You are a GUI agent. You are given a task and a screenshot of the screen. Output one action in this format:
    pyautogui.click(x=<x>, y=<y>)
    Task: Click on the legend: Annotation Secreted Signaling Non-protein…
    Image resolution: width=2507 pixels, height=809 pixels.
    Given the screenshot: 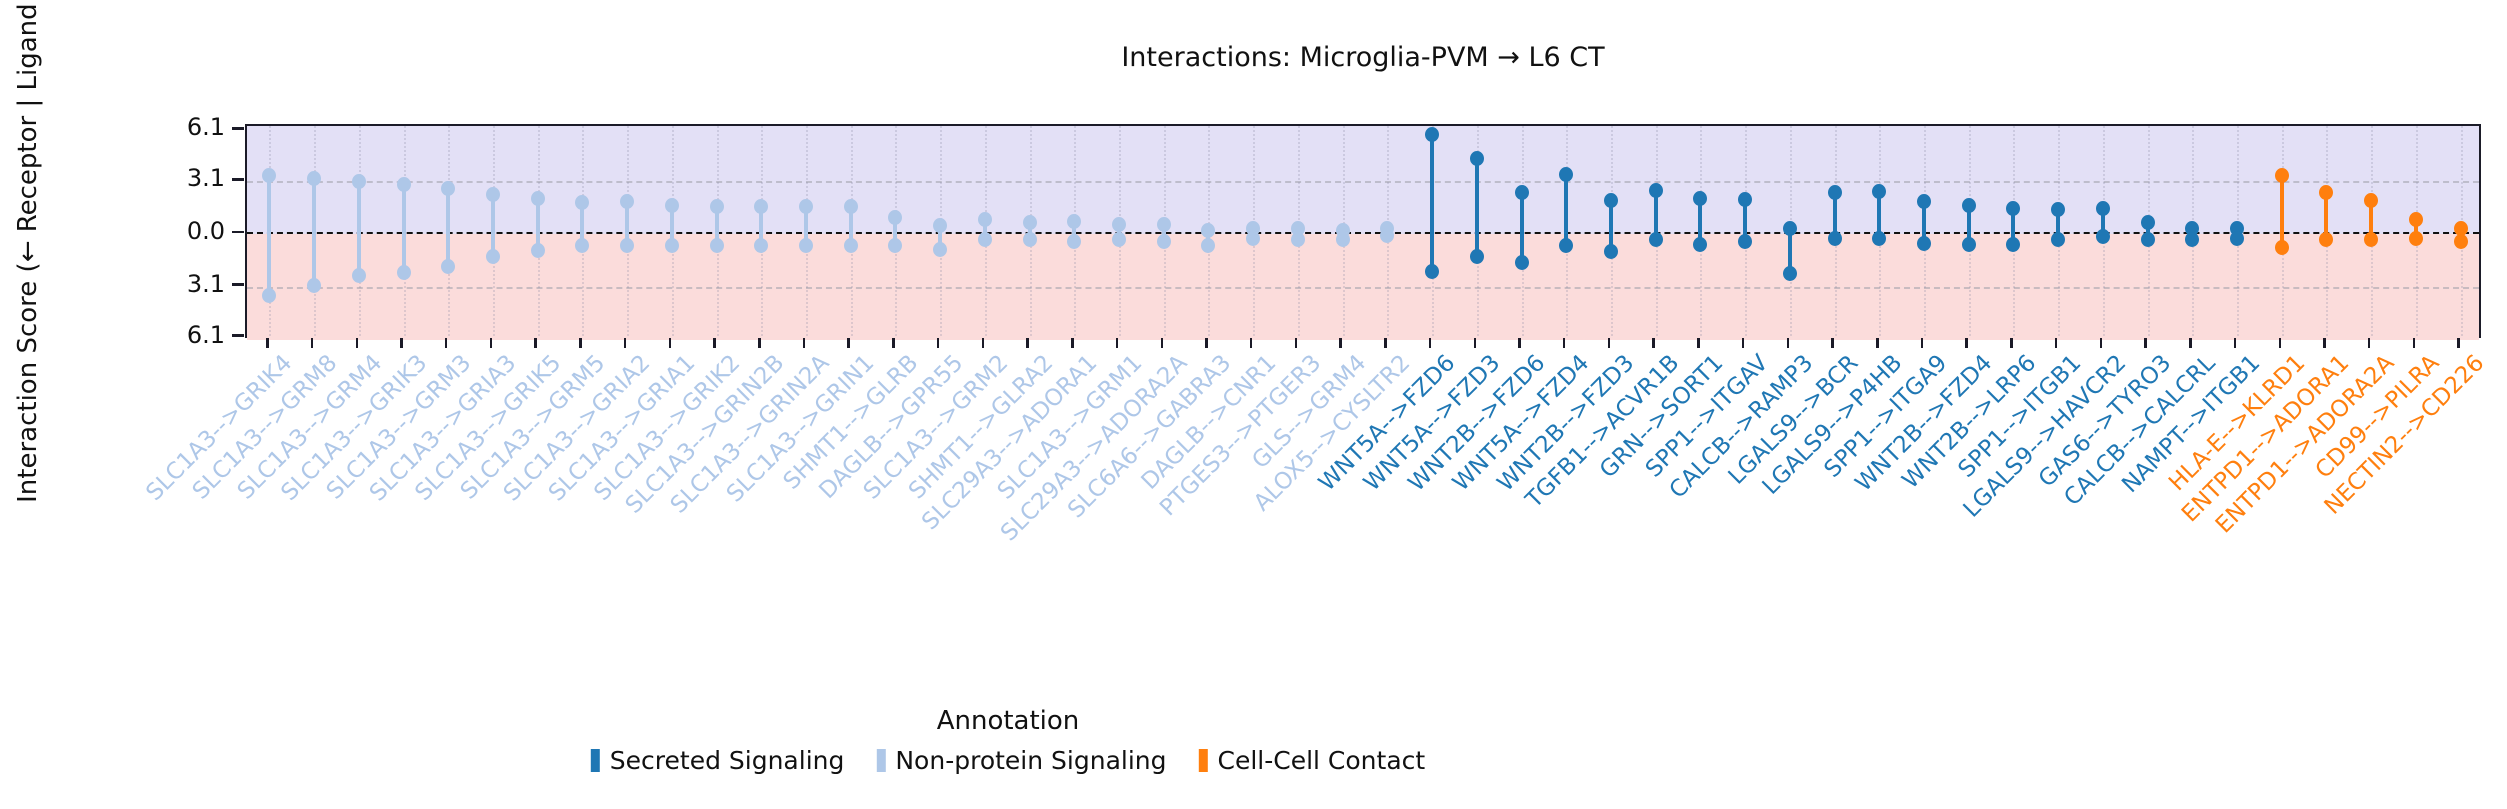 What is the action you would take?
    pyautogui.click(x=1008, y=740)
    